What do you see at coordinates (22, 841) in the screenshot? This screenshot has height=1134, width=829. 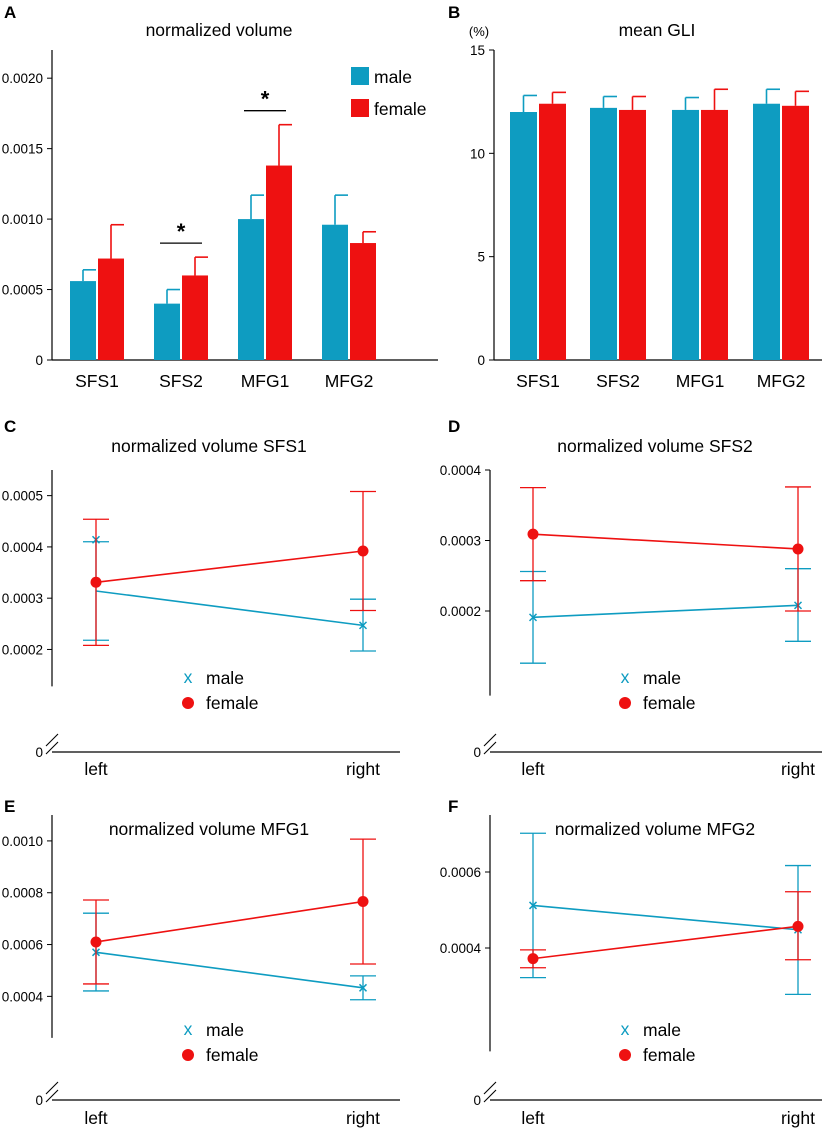 I see `y-tick-label: 0.0010` at bounding box center [22, 841].